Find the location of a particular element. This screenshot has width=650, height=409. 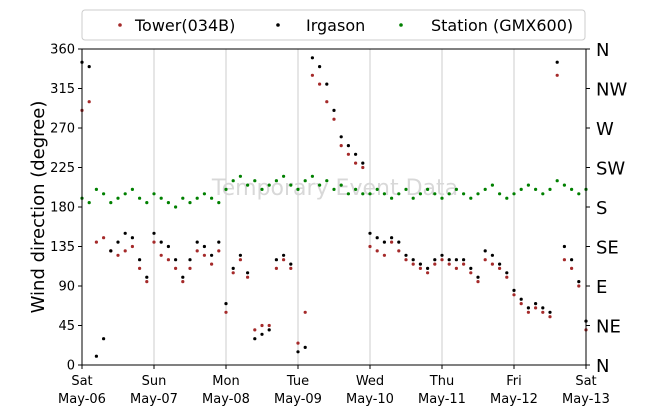

x-tick-date: May-06 is located at coordinates (82, 399).